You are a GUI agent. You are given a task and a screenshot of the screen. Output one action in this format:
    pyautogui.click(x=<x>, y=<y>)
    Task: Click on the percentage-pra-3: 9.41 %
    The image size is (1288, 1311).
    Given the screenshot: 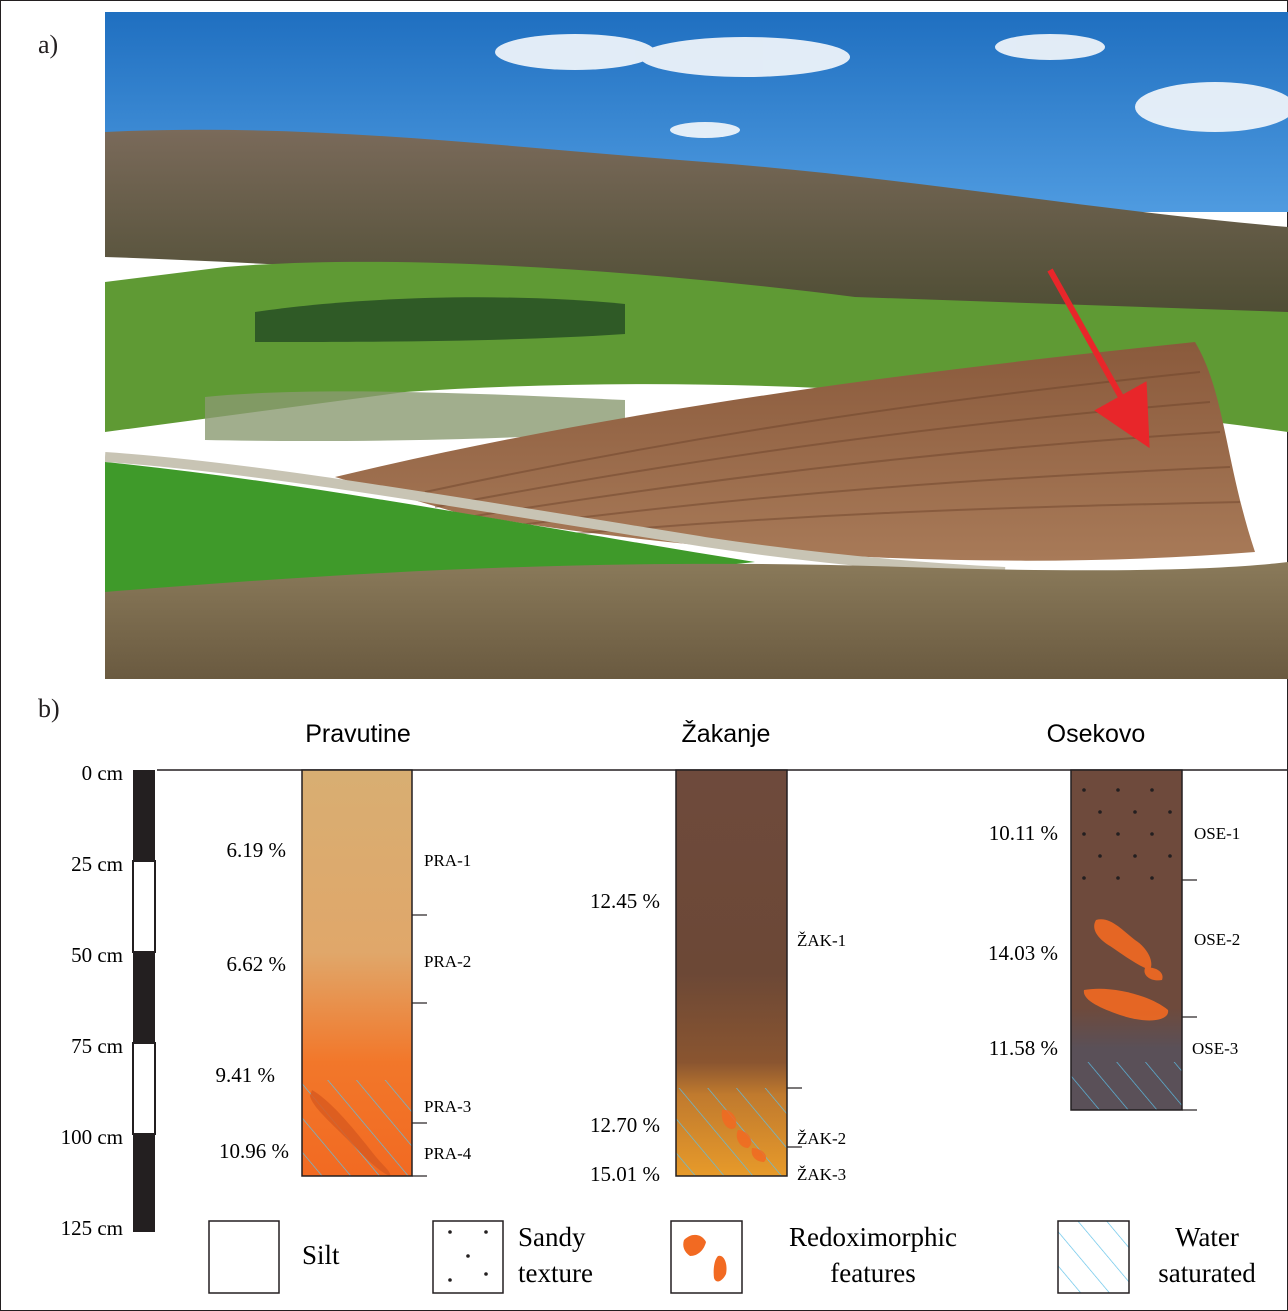 What is the action you would take?
    pyautogui.click(x=246, y=1075)
    